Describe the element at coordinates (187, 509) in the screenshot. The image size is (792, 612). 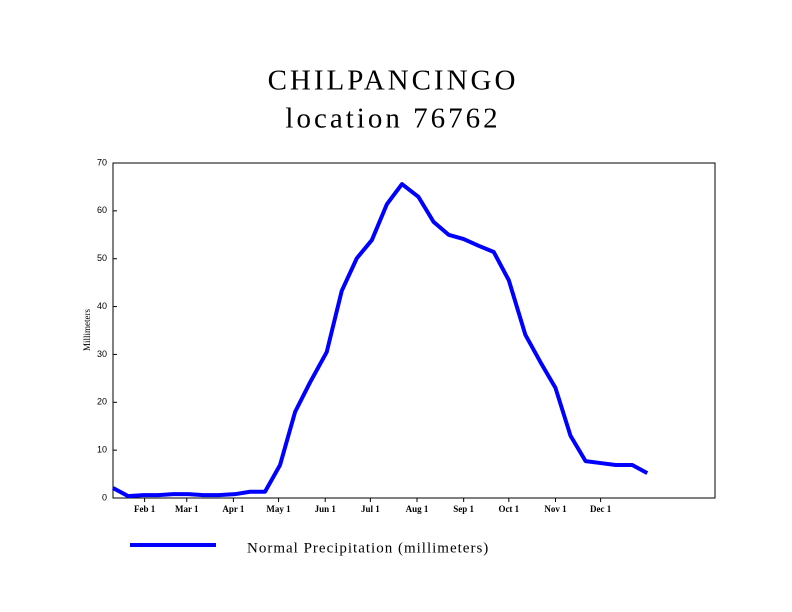
I see `x-tick-label: Mar 1` at that location.